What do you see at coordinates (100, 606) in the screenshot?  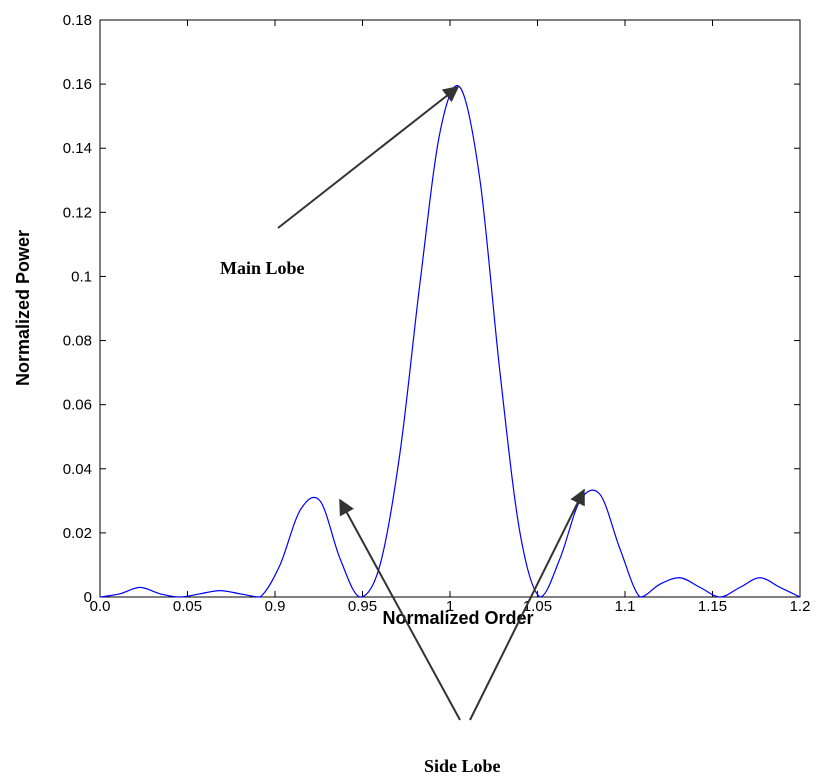 I see `x-tick-label: 0.0` at bounding box center [100, 606].